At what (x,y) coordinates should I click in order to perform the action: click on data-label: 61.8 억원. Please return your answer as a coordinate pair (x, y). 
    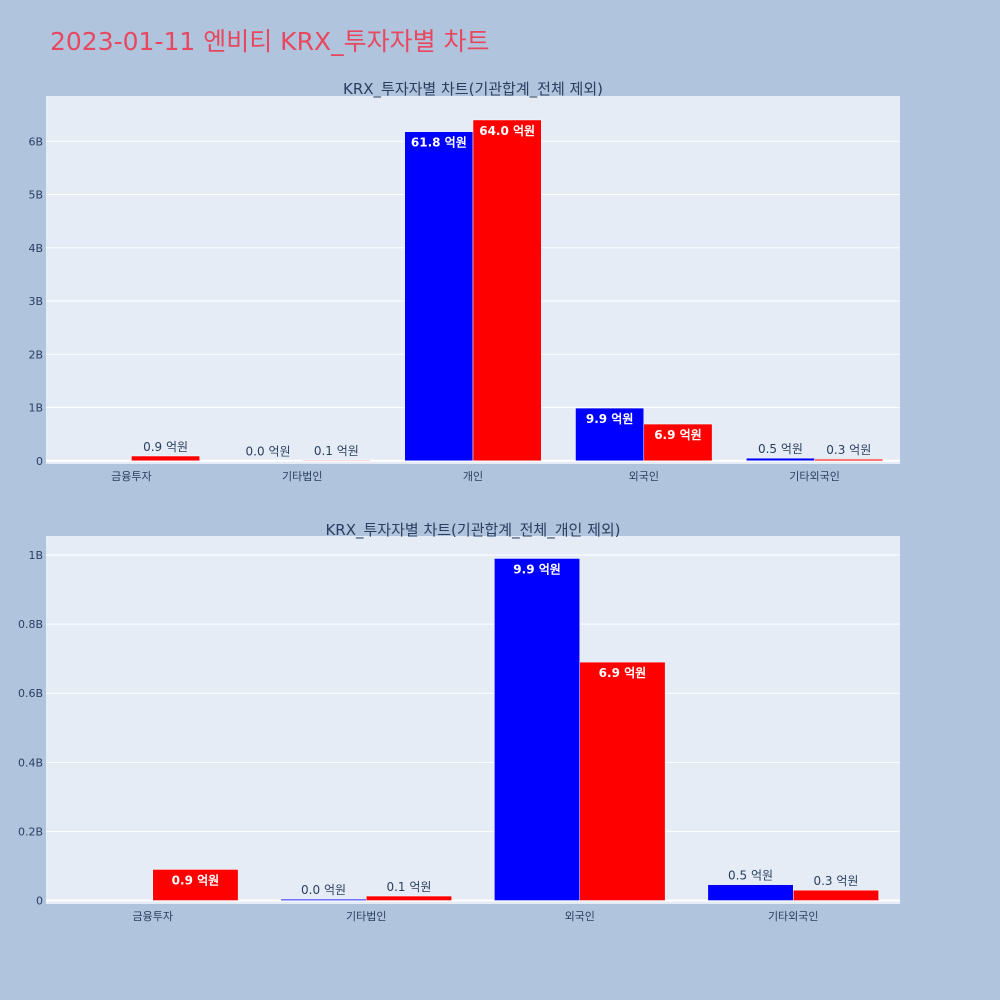
    Looking at the image, I should click on (439, 143).